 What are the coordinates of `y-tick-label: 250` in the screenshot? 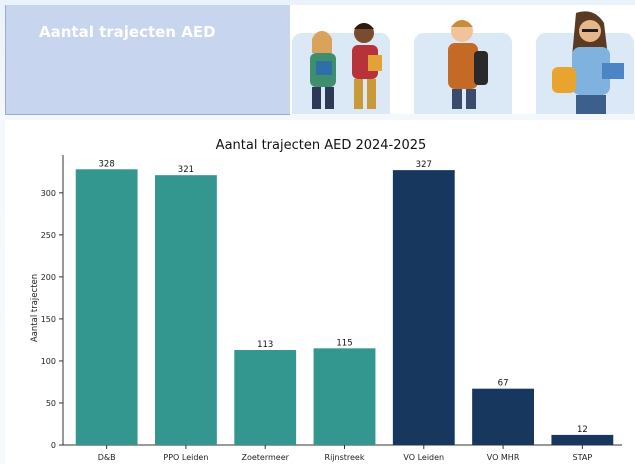 It's located at (48, 235).